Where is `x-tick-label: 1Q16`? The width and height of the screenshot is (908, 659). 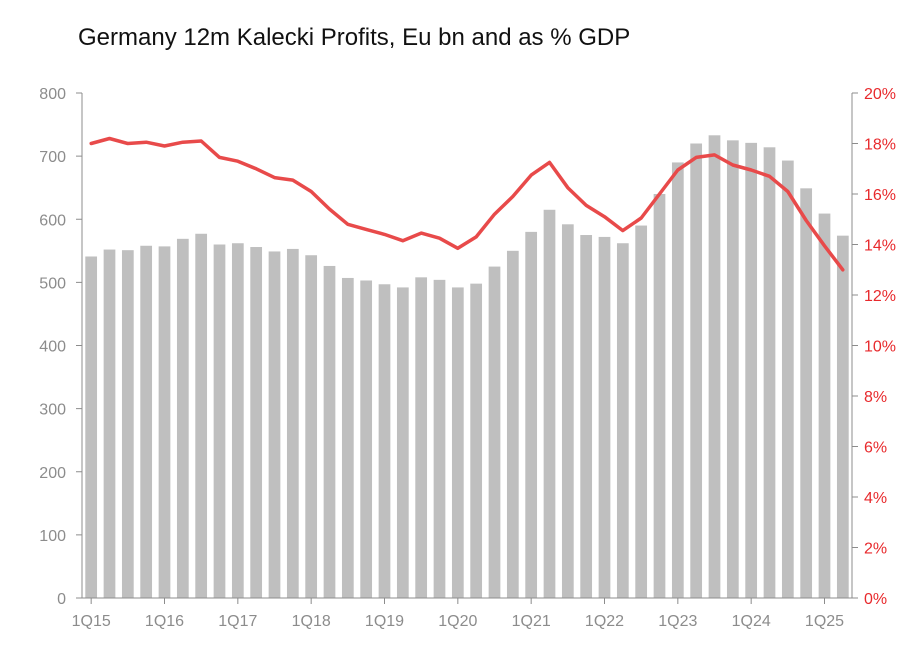 x-tick-label: 1Q16 is located at coordinates (164, 621).